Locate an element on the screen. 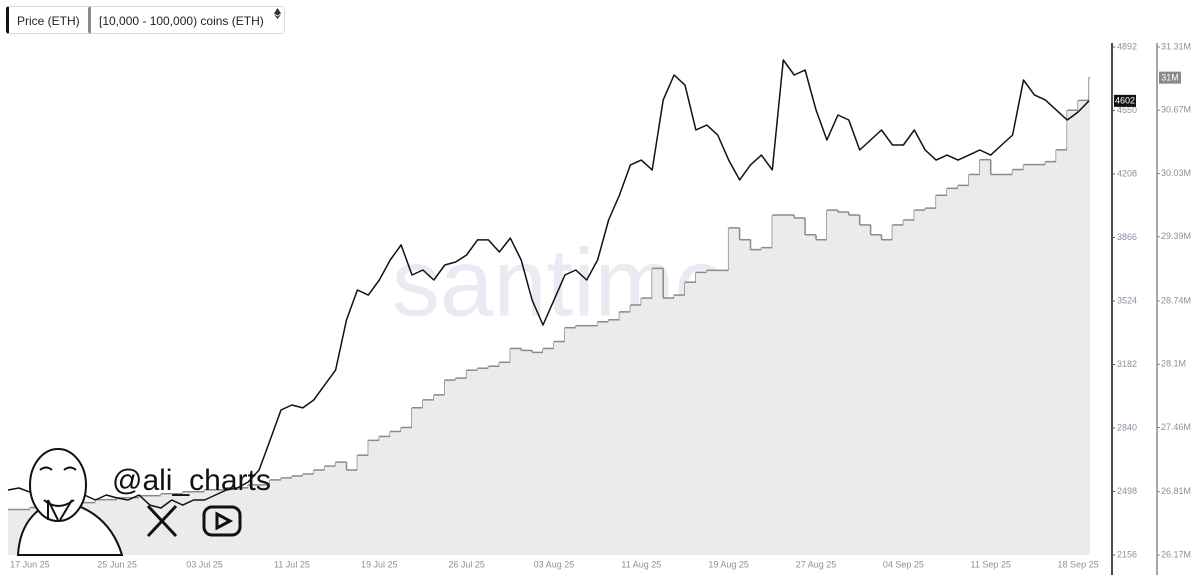 Image resolution: width=1200 pixels, height=575 pixels. youtube-logo is located at coordinates (222, 521).